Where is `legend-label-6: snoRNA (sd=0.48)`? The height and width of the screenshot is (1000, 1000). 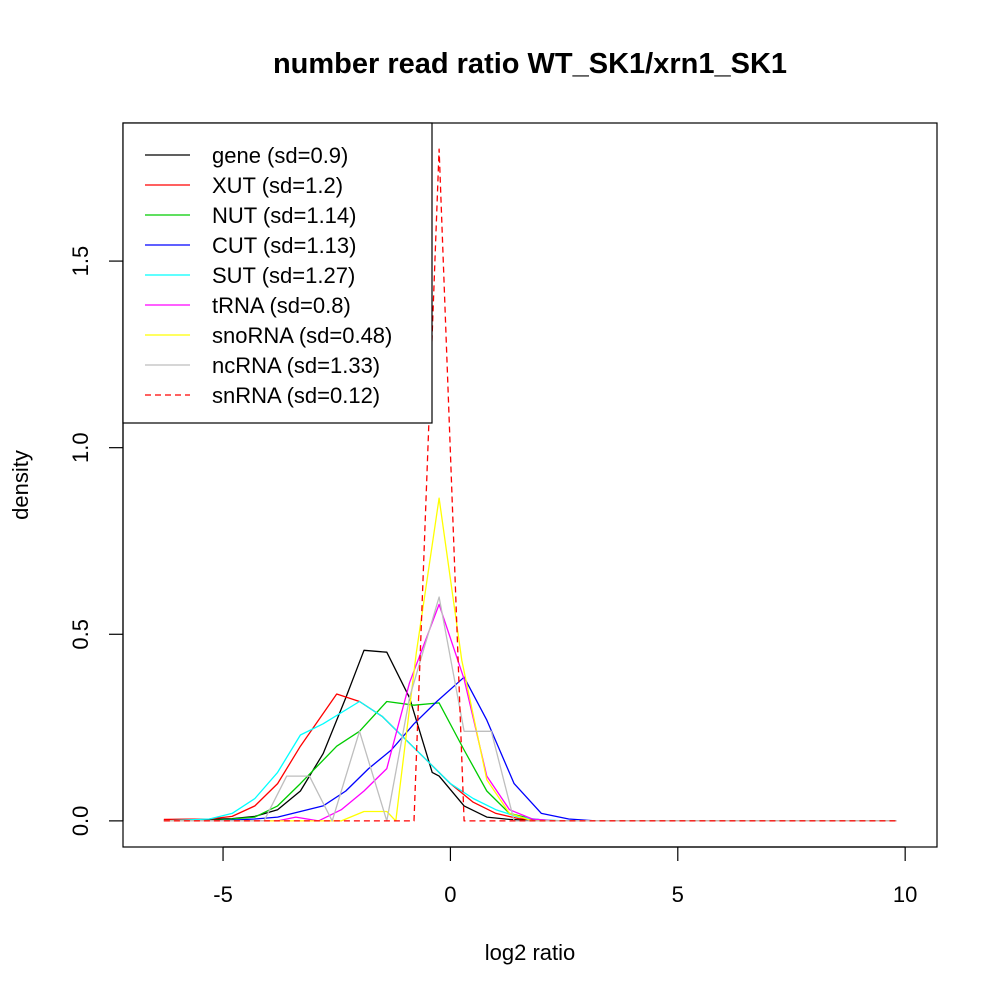 legend-label-6: snoRNA (sd=0.48) is located at coordinates (302, 335).